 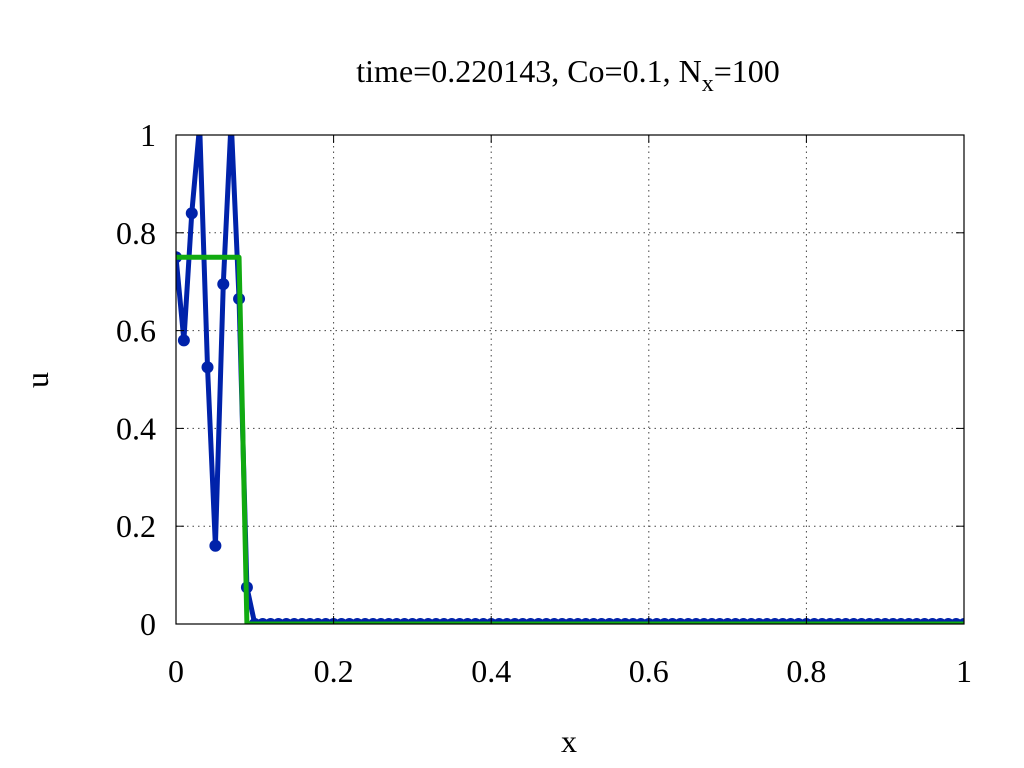 What do you see at coordinates (708, 84) in the screenshot?
I see `chart-title-subscript: x` at bounding box center [708, 84].